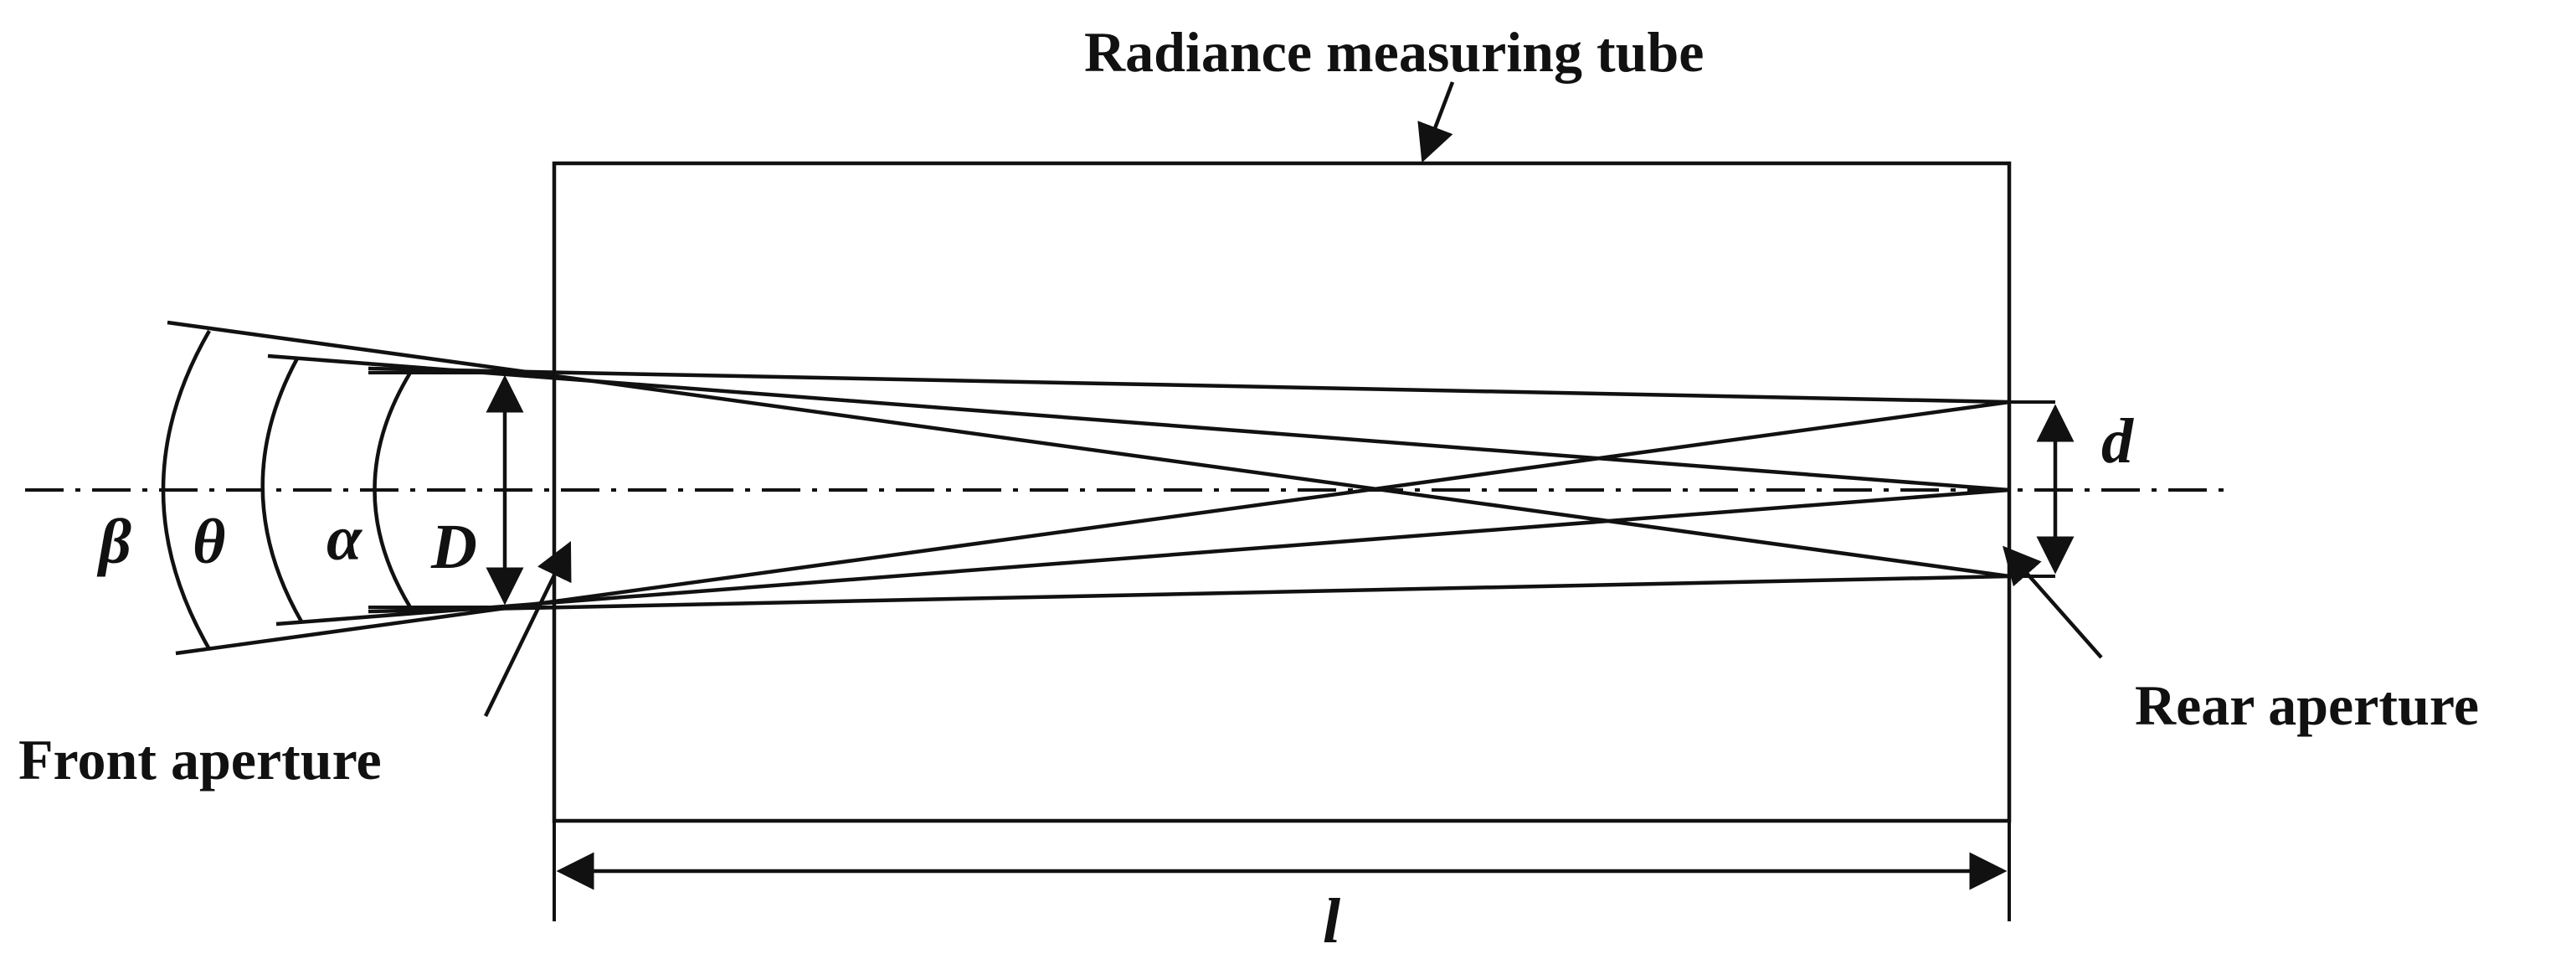 The height and width of the screenshot is (954, 2576). What do you see at coordinates (453, 547) in the screenshot?
I see `front-diameter-label: D` at bounding box center [453, 547].